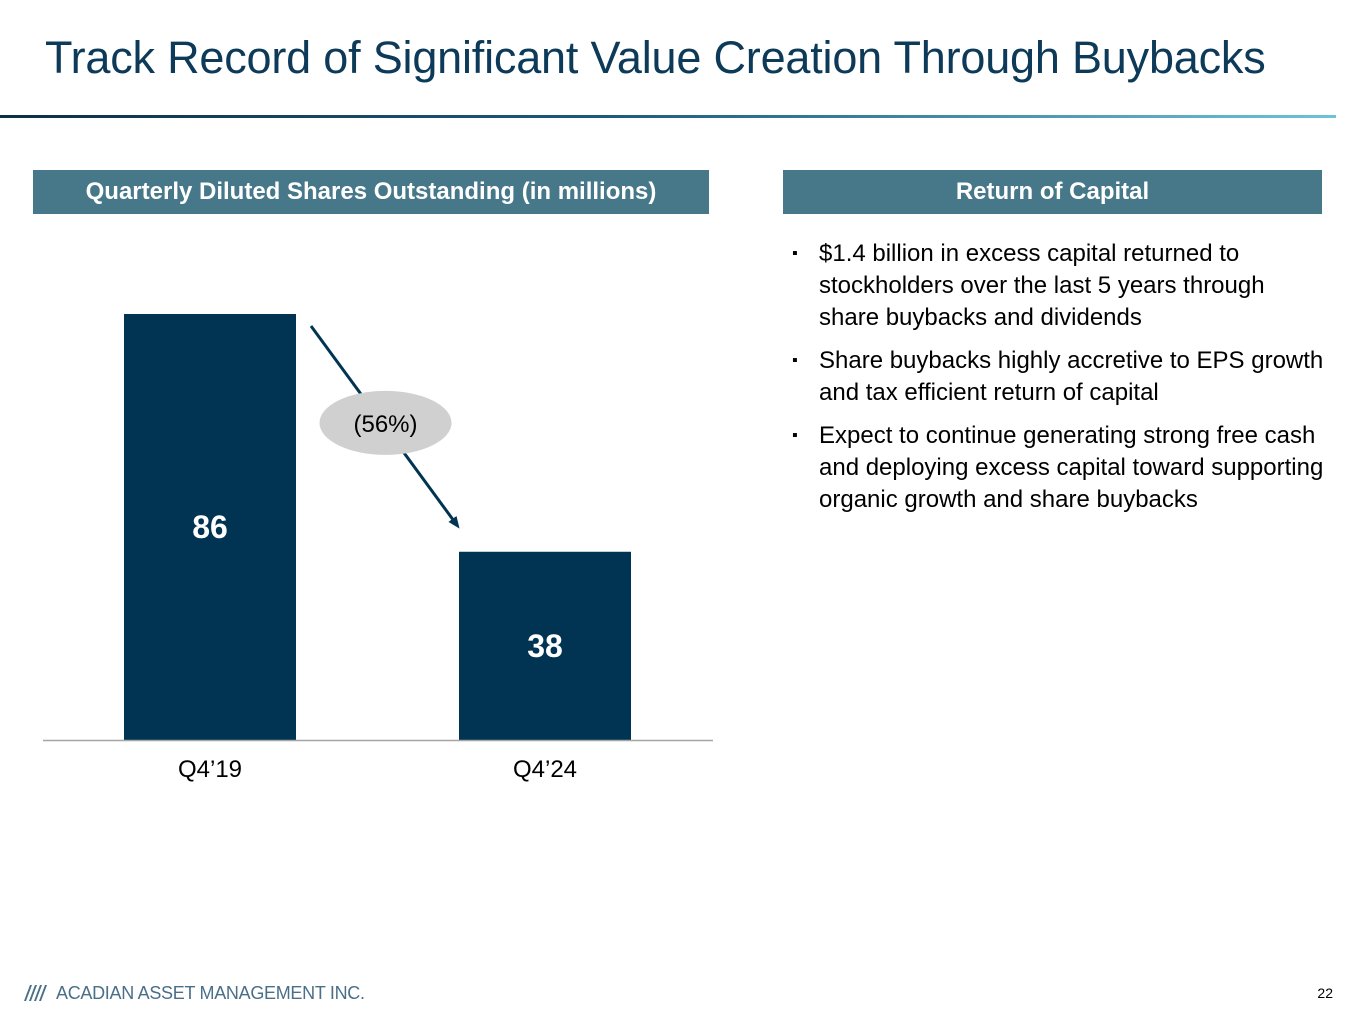 This screenshot has height=1024, width=1365. What do you see at coordinates (545, 769) in the screenshot?
I see `x-tick-label: Q4’24` at bounding box center [545, 769].